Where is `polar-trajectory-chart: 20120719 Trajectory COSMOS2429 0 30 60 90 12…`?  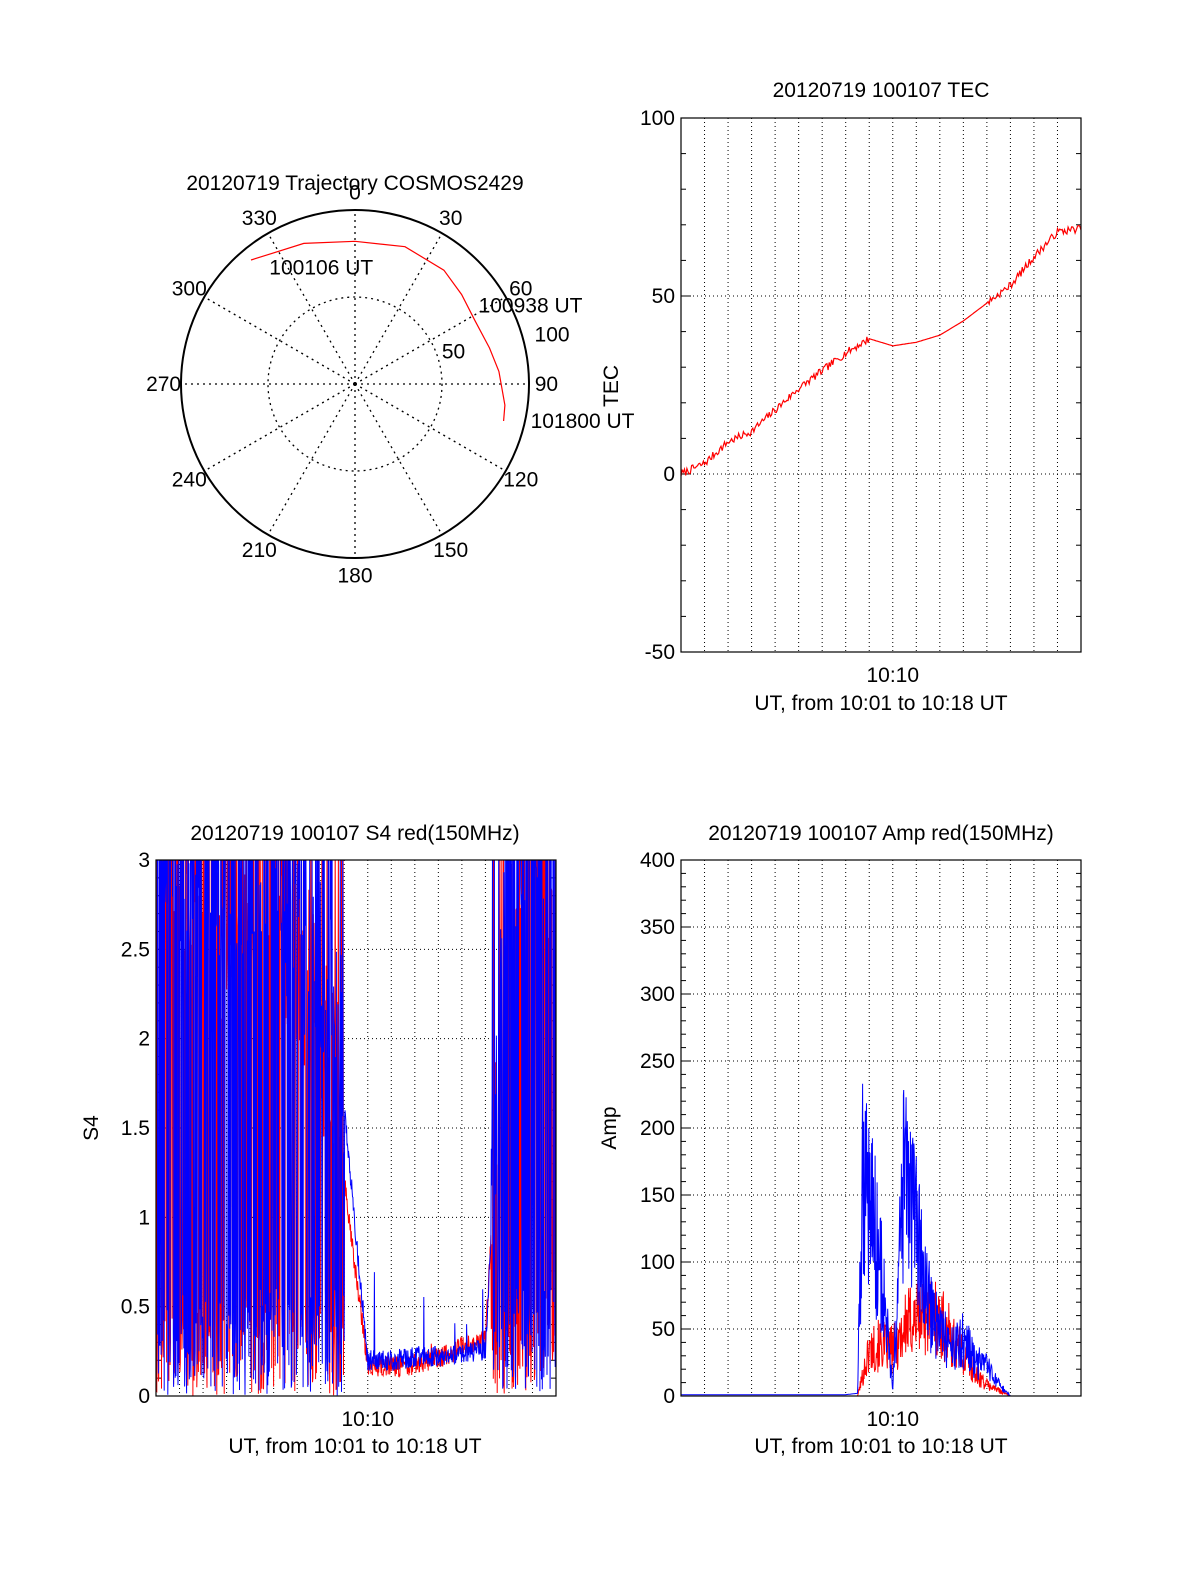
polar-trajectory-chart: 20120719 Trajectory COSMOS2429 0 30 60 90 12… is located at coordinates (390, 379).